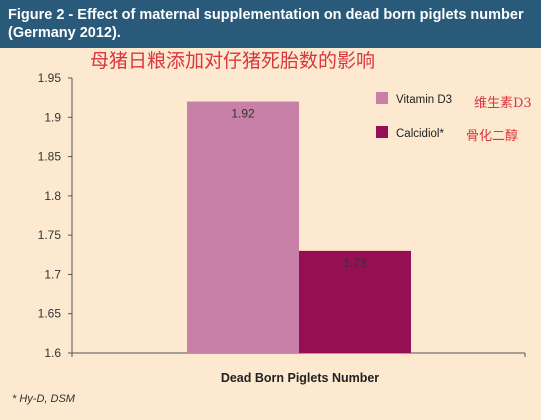 Image resolution: width=560 pixels, height=420 pixels. I want to click on bar-data-label: 1.92, so click(243, 114).